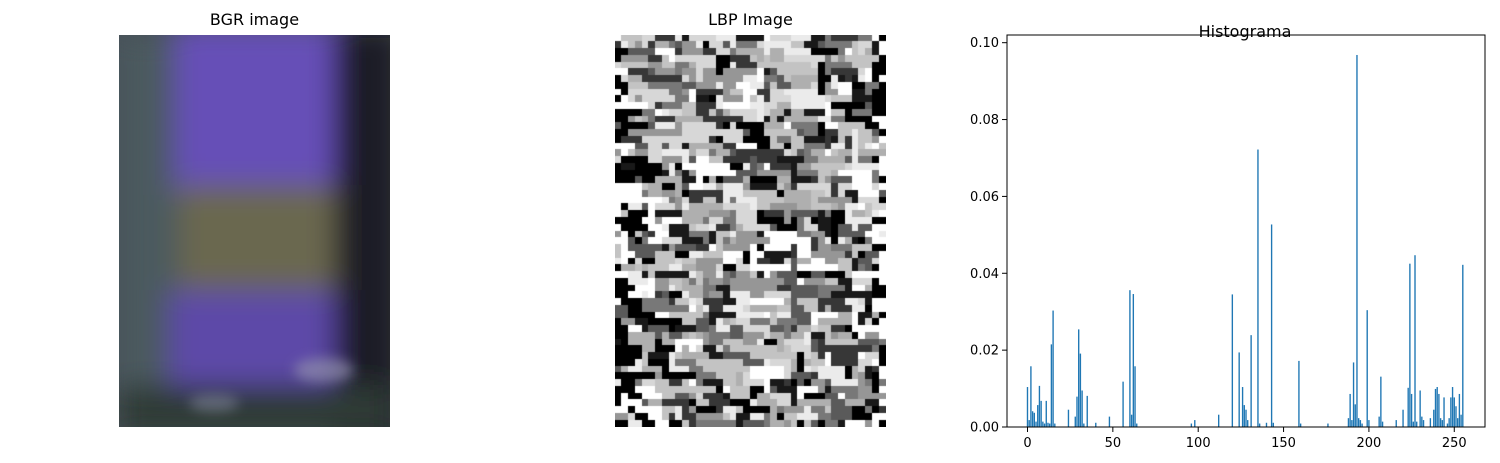  I want to click on y-tick-label: 0.06, so click(984, 197).